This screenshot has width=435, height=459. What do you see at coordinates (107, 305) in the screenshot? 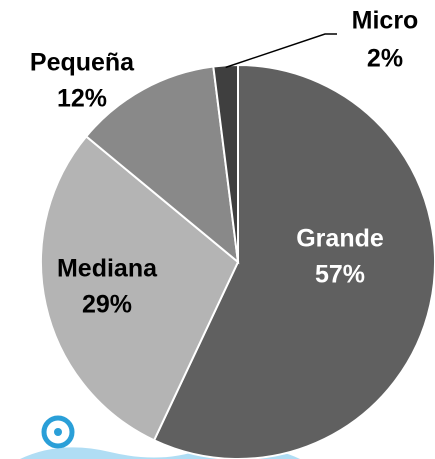
I see `value-label: 29%` at bounding box center [107, 305].